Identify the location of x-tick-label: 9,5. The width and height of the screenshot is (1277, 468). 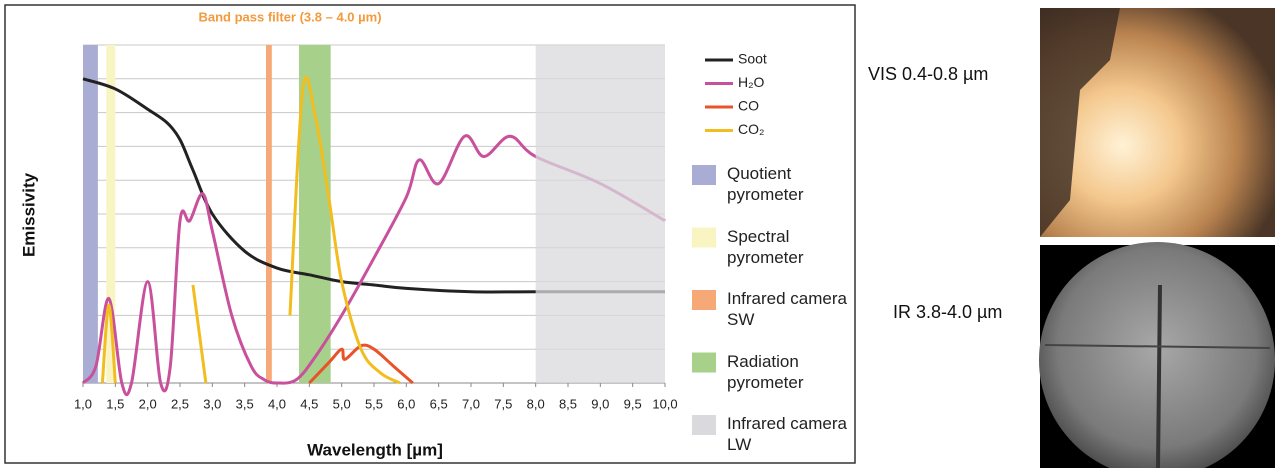
(633, 403).